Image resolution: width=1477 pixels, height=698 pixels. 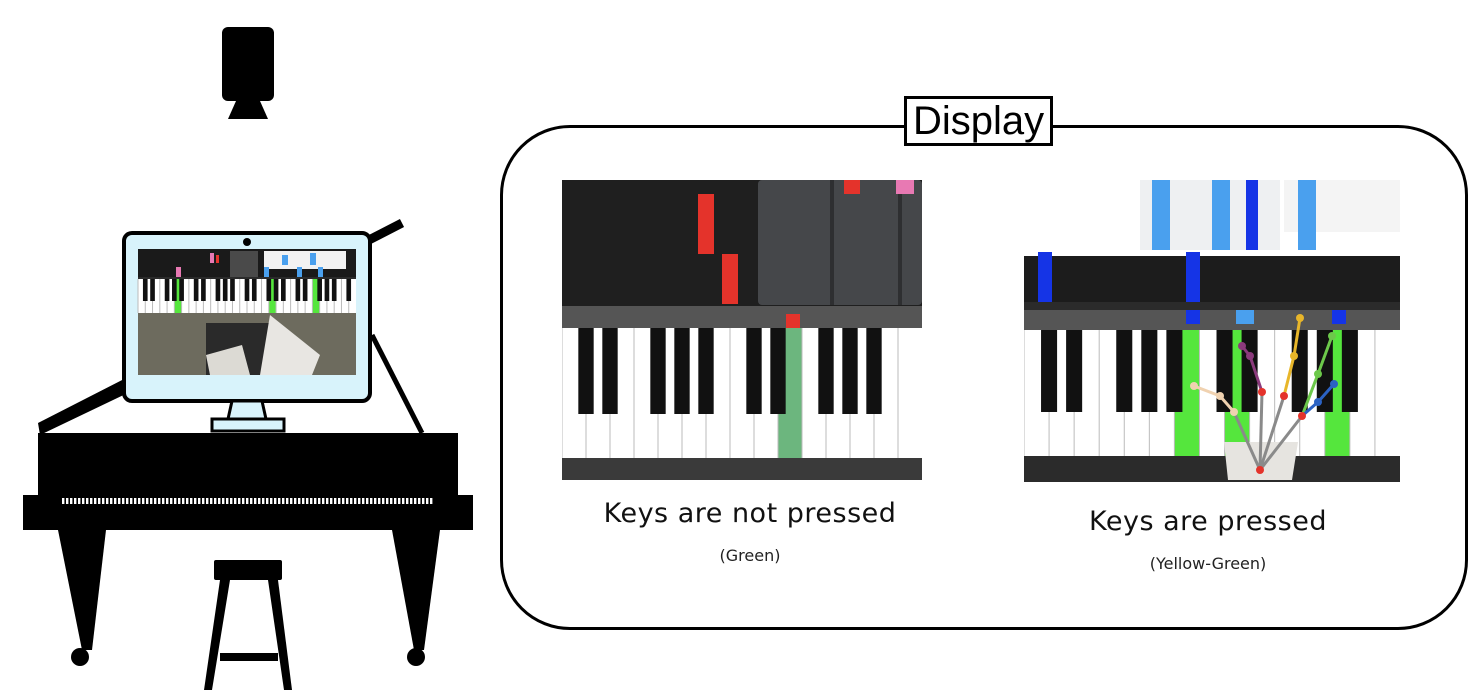 What do you see at coordinates (742, 330) in the screenshot?
I see `keys-not-pressed-image` at bounding box center [742, 330].